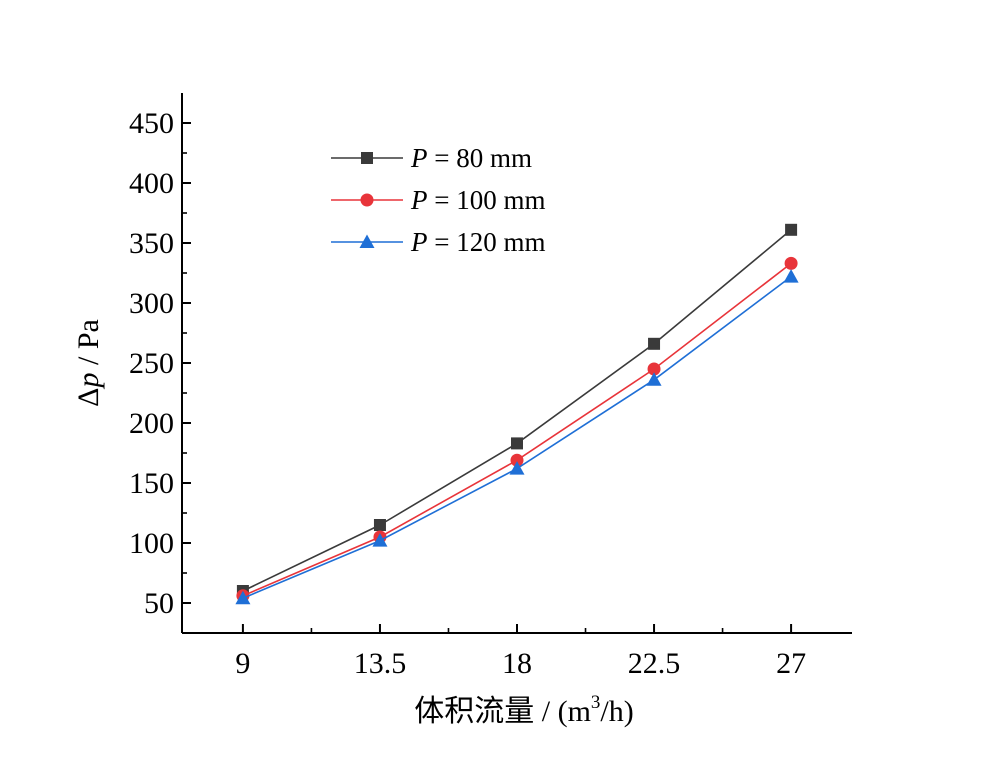 Image resolution: width=1000 pixels, height=767 pixels. I want to click on legend-label: P = 120 mm, so click(477, 242).